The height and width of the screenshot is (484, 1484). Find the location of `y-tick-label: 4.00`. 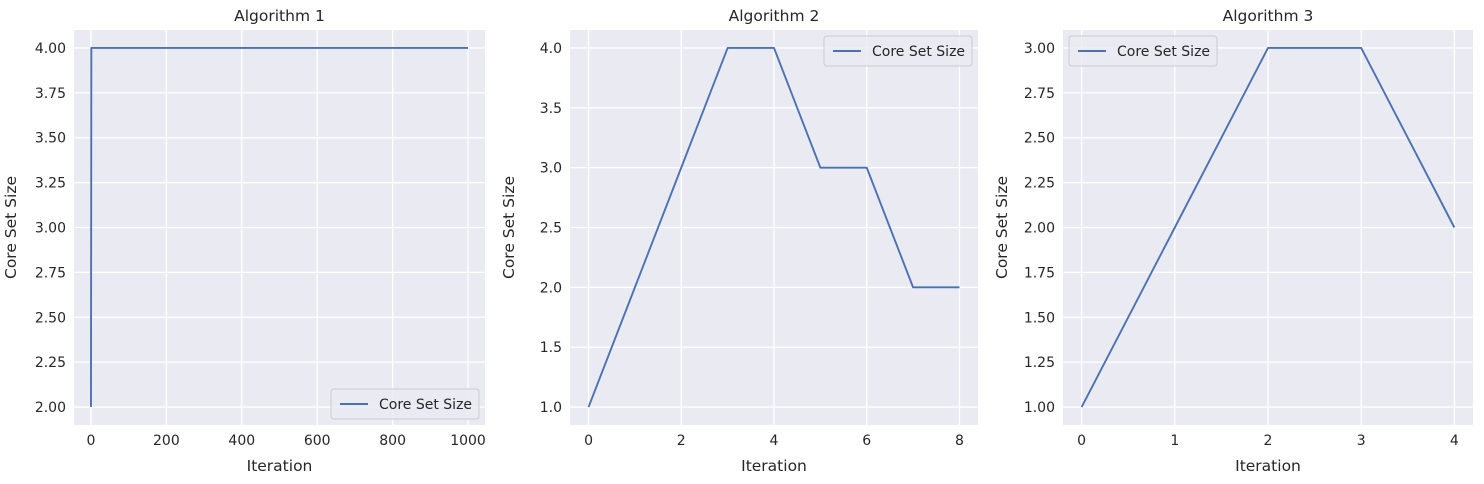

y-tick-label: 4.00 is located at coordinates (50, 49).